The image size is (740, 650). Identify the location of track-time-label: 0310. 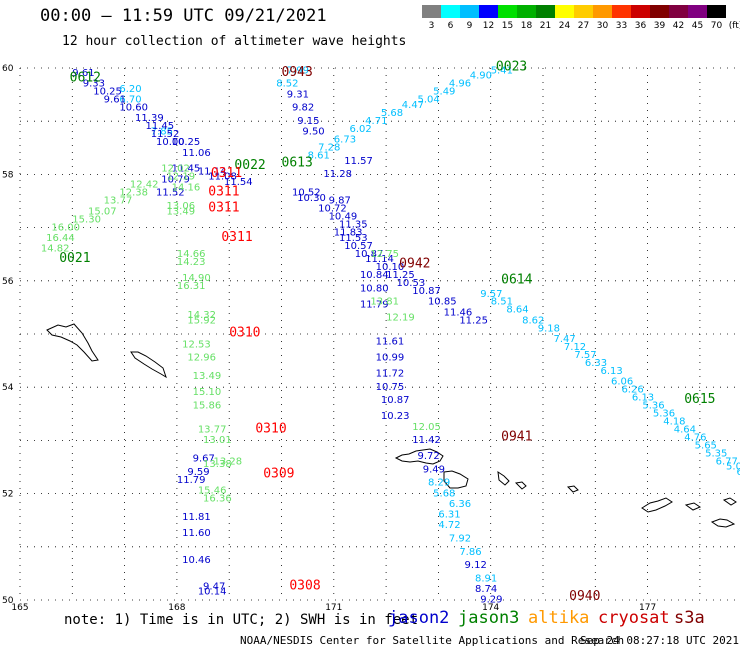
(270, 428).